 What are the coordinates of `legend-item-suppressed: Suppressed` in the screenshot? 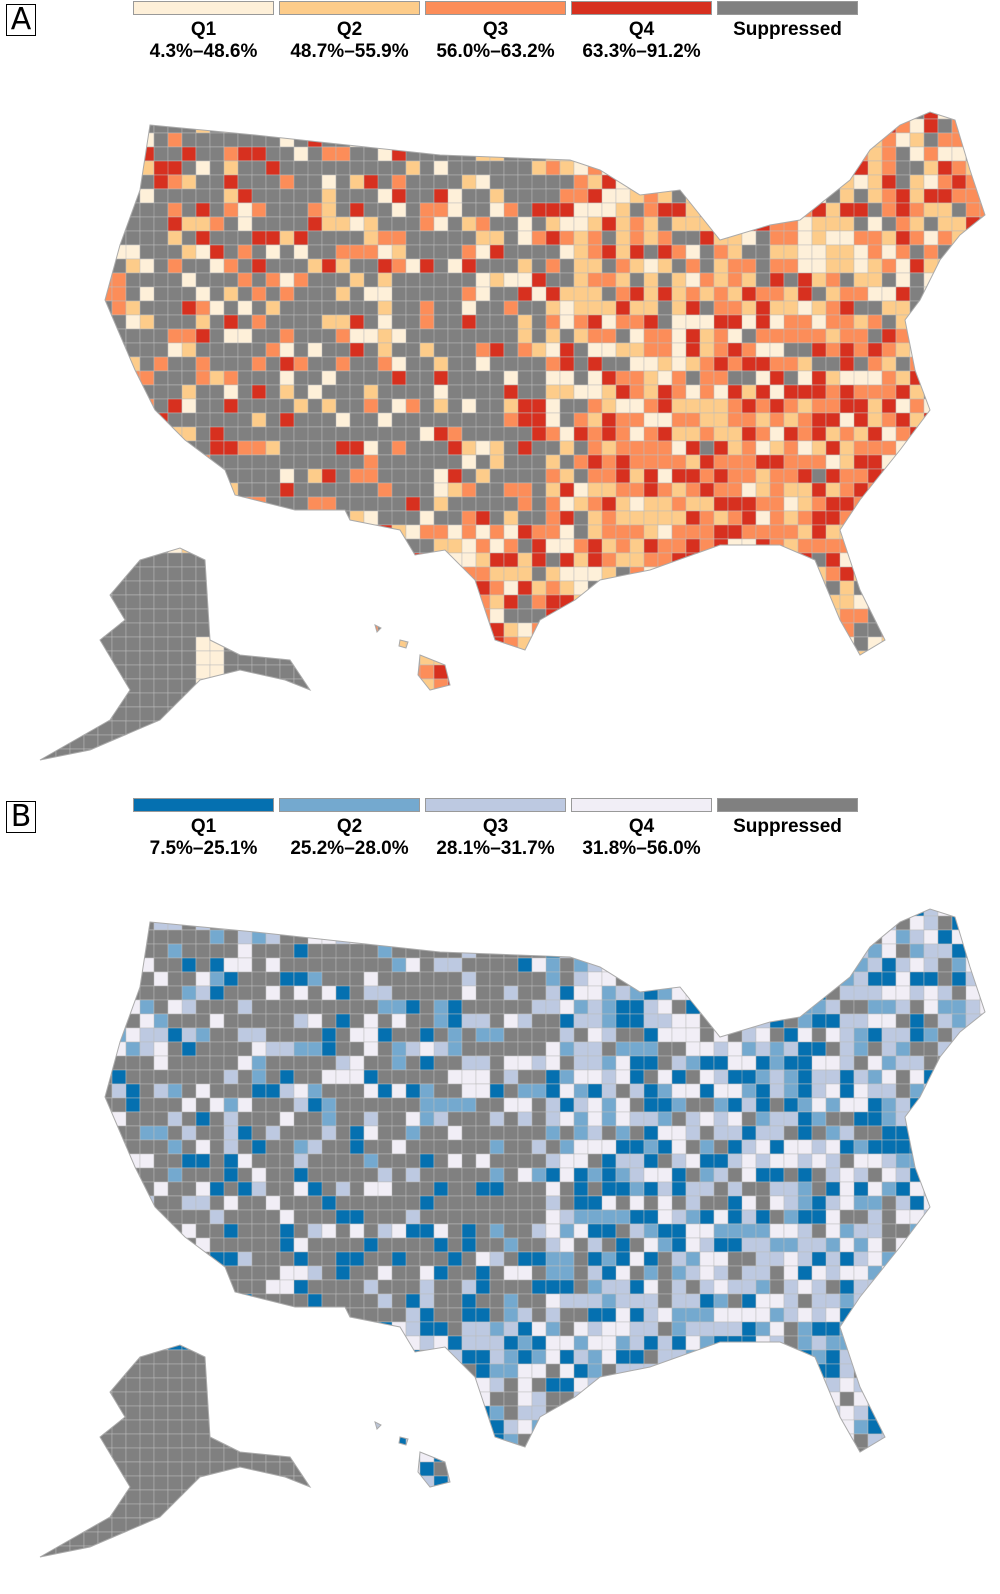 It's located at (787, 32).